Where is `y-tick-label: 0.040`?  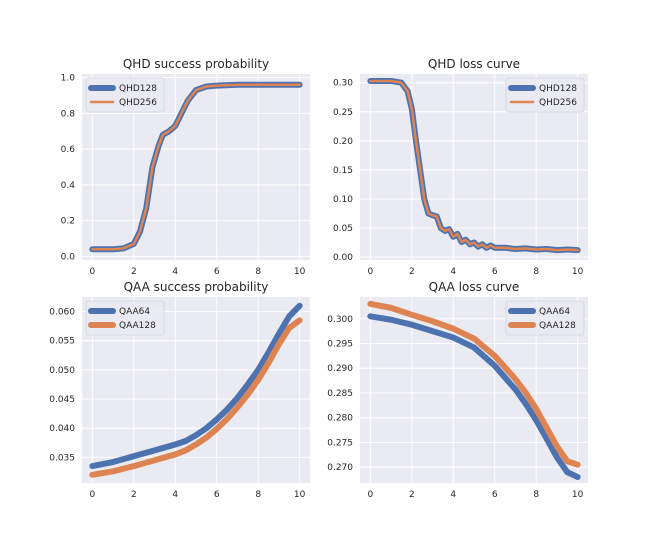
y-tick-label: 0.040 is located at coordinates (62, 429).